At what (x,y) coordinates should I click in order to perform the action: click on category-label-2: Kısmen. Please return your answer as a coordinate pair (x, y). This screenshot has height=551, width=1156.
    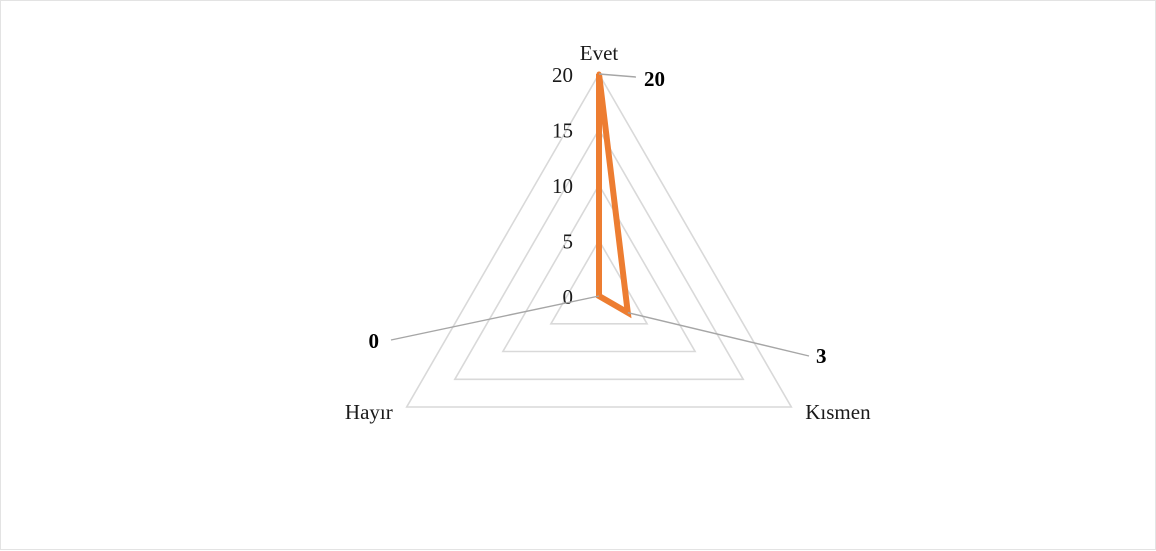
    Looking at the image, I should click on (838, 412).